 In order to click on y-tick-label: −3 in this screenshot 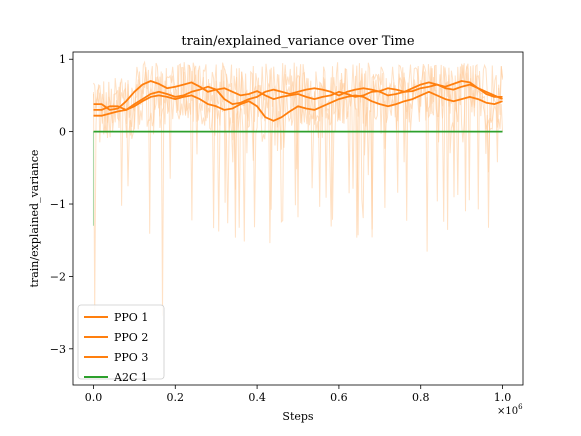, I will do `click(58, 349)`.